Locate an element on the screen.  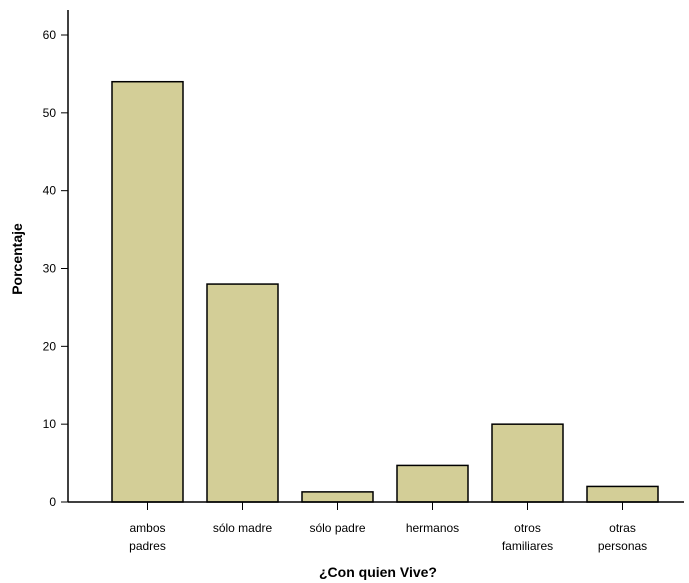
y-tick-label: 20 is located at coordinates (50, 346).